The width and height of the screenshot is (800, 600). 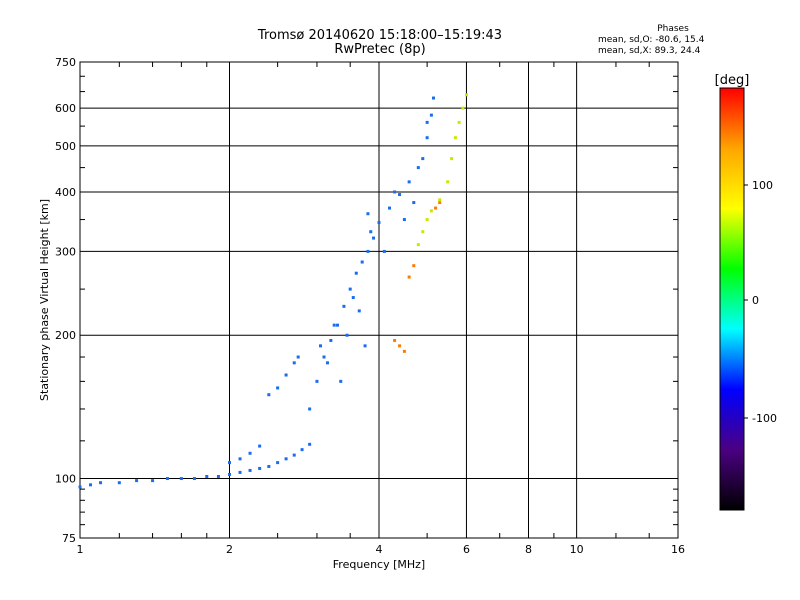 What do you see at coordinates (379, 564) in the screenshot?
I see `x-axis-label: Frequency [MHz]` at bounding box center [379, 564].